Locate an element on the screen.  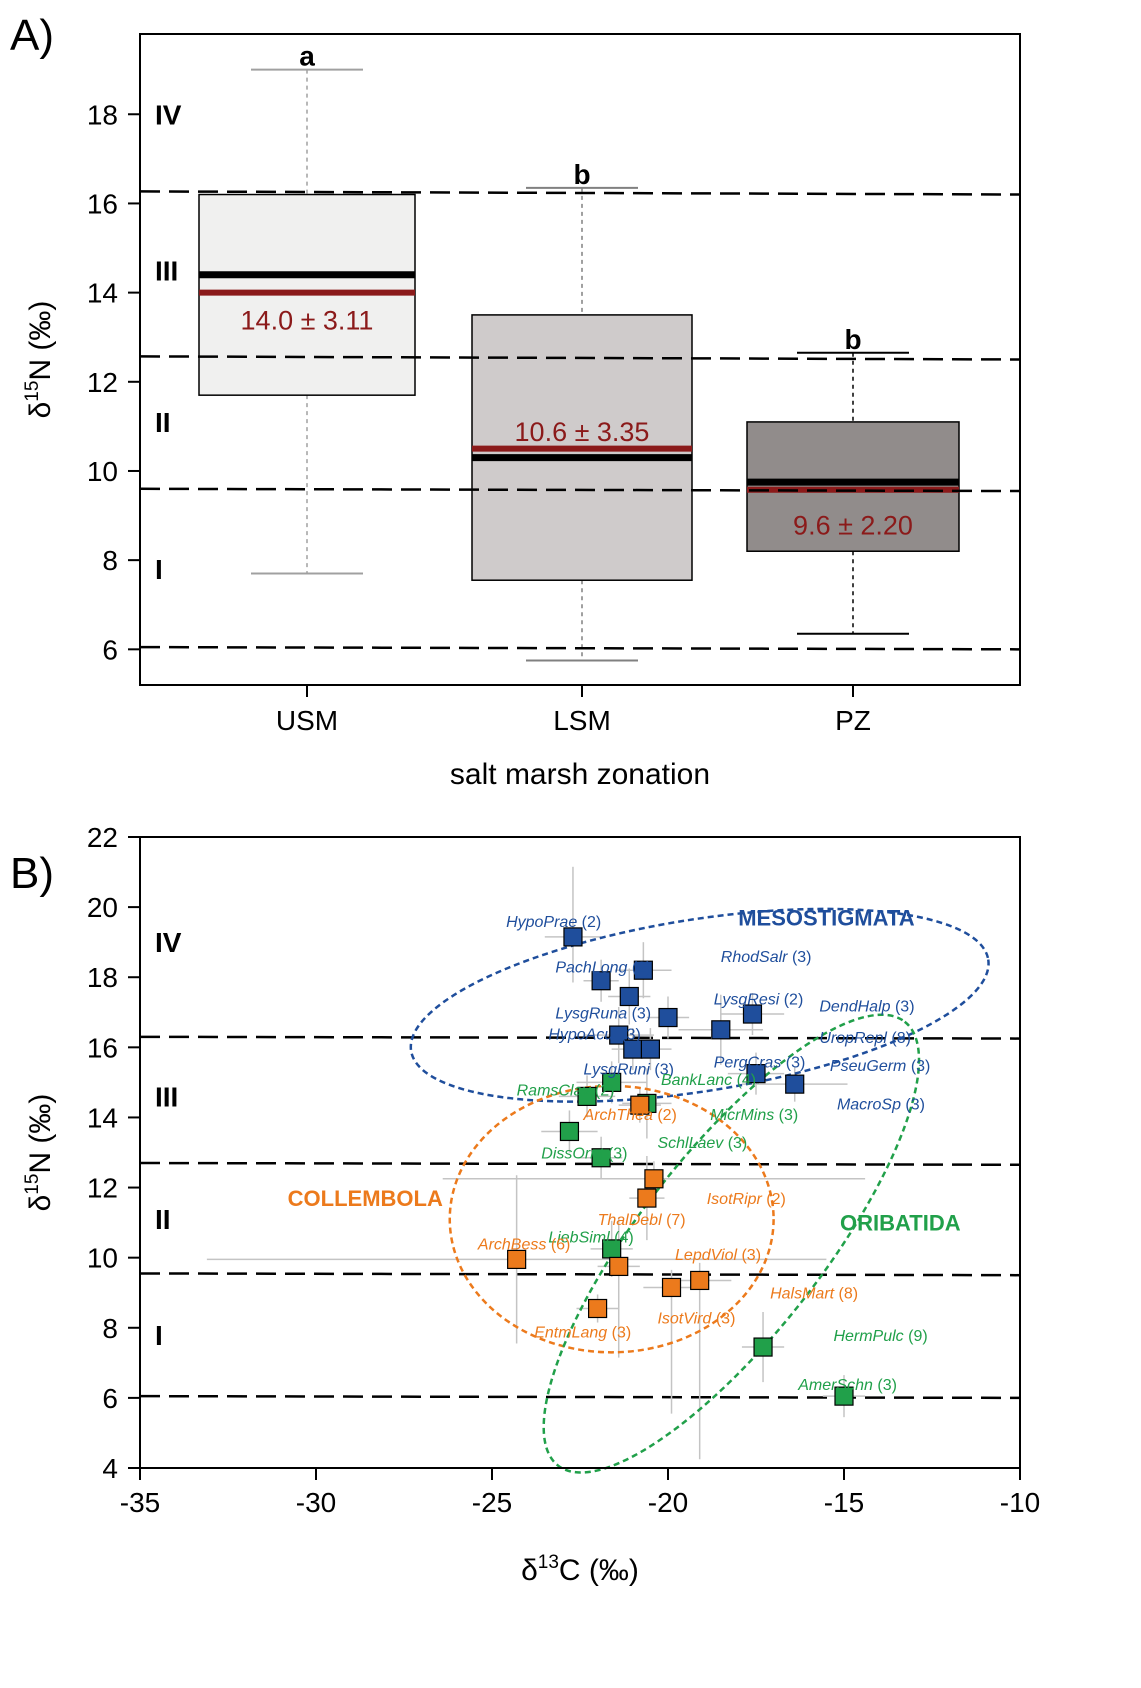
point-label: HypoPrae (2) is located at coordinates (553, 922).